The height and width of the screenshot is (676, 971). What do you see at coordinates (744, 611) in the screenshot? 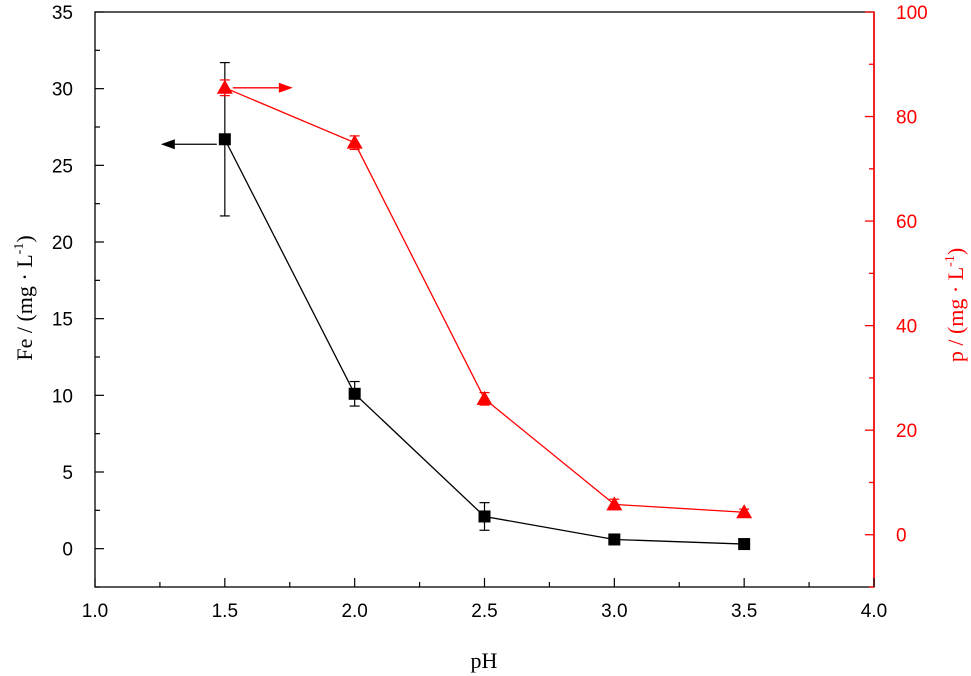
I see `x-tick-label: 3.5` at bounding box center [744, 611].